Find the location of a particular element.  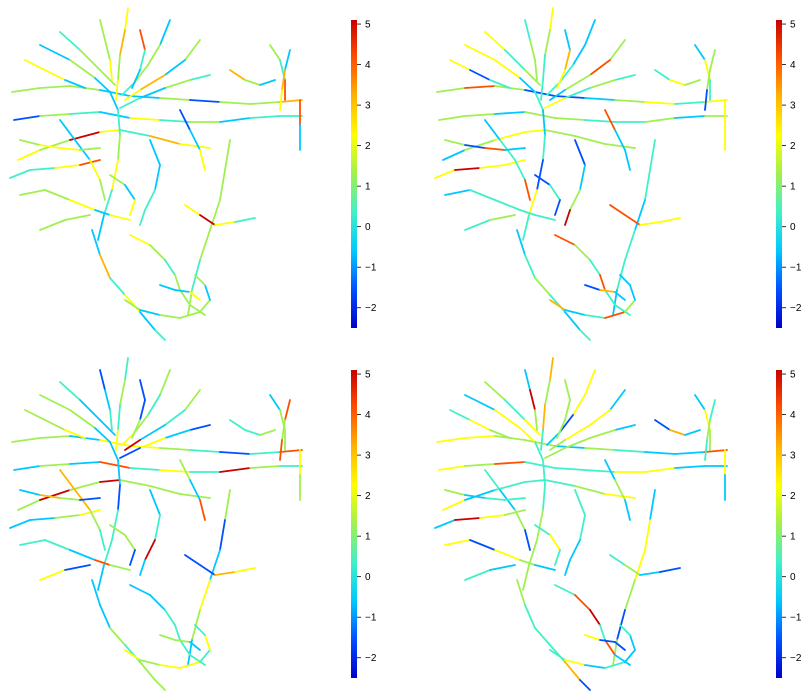

colorbar-tick-label: −2 is located at coordinates (371, 658).